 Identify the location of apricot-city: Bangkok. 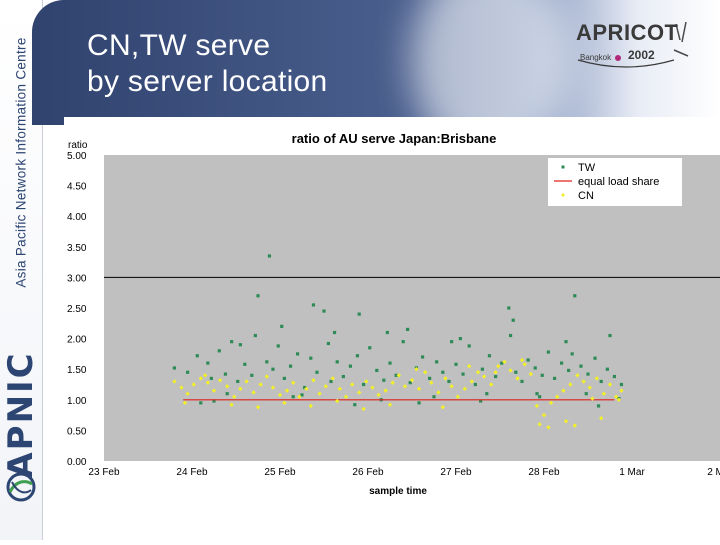
(596, 57).